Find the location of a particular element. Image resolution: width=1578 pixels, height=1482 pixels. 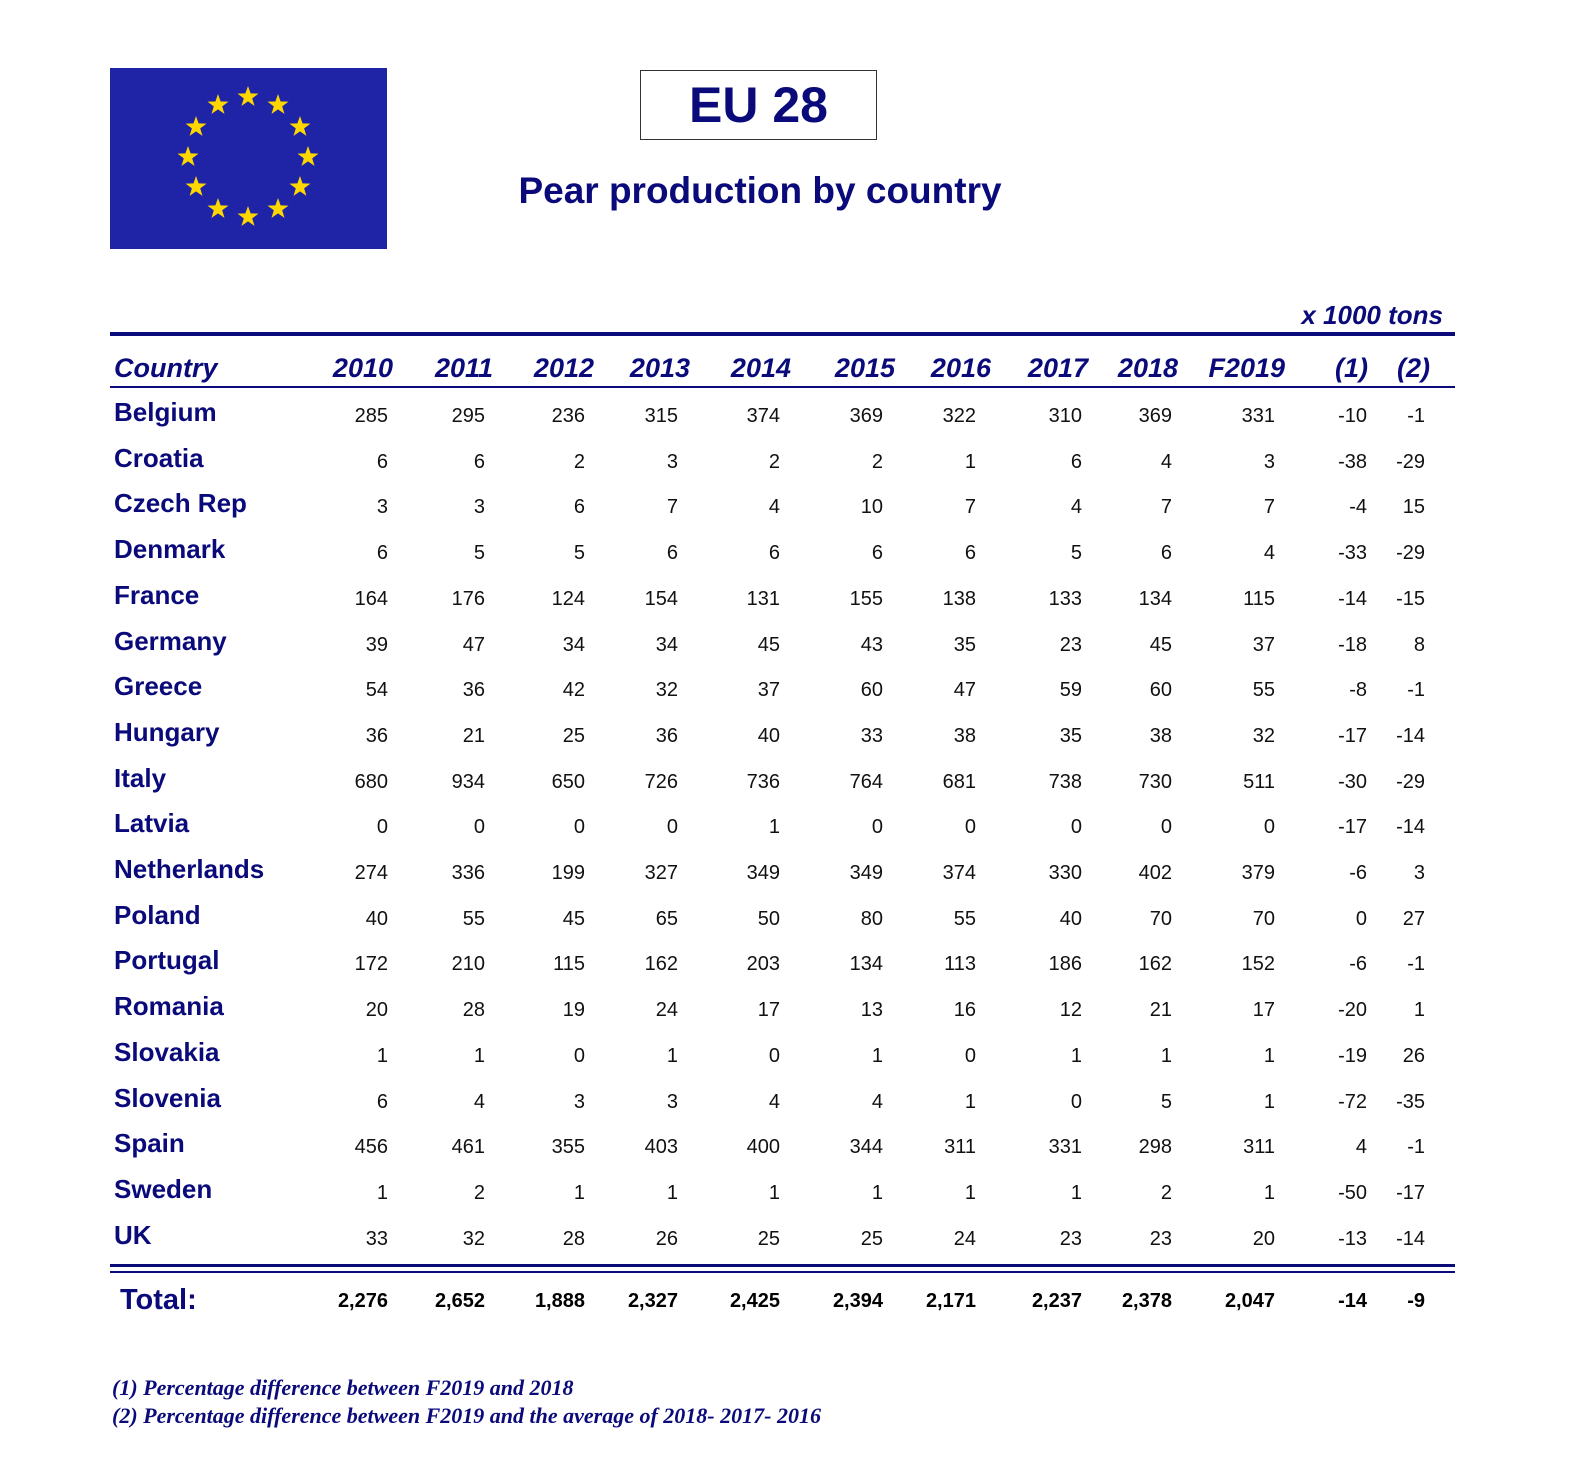

column-header: F2019 is located at coordinates (1246, 368).